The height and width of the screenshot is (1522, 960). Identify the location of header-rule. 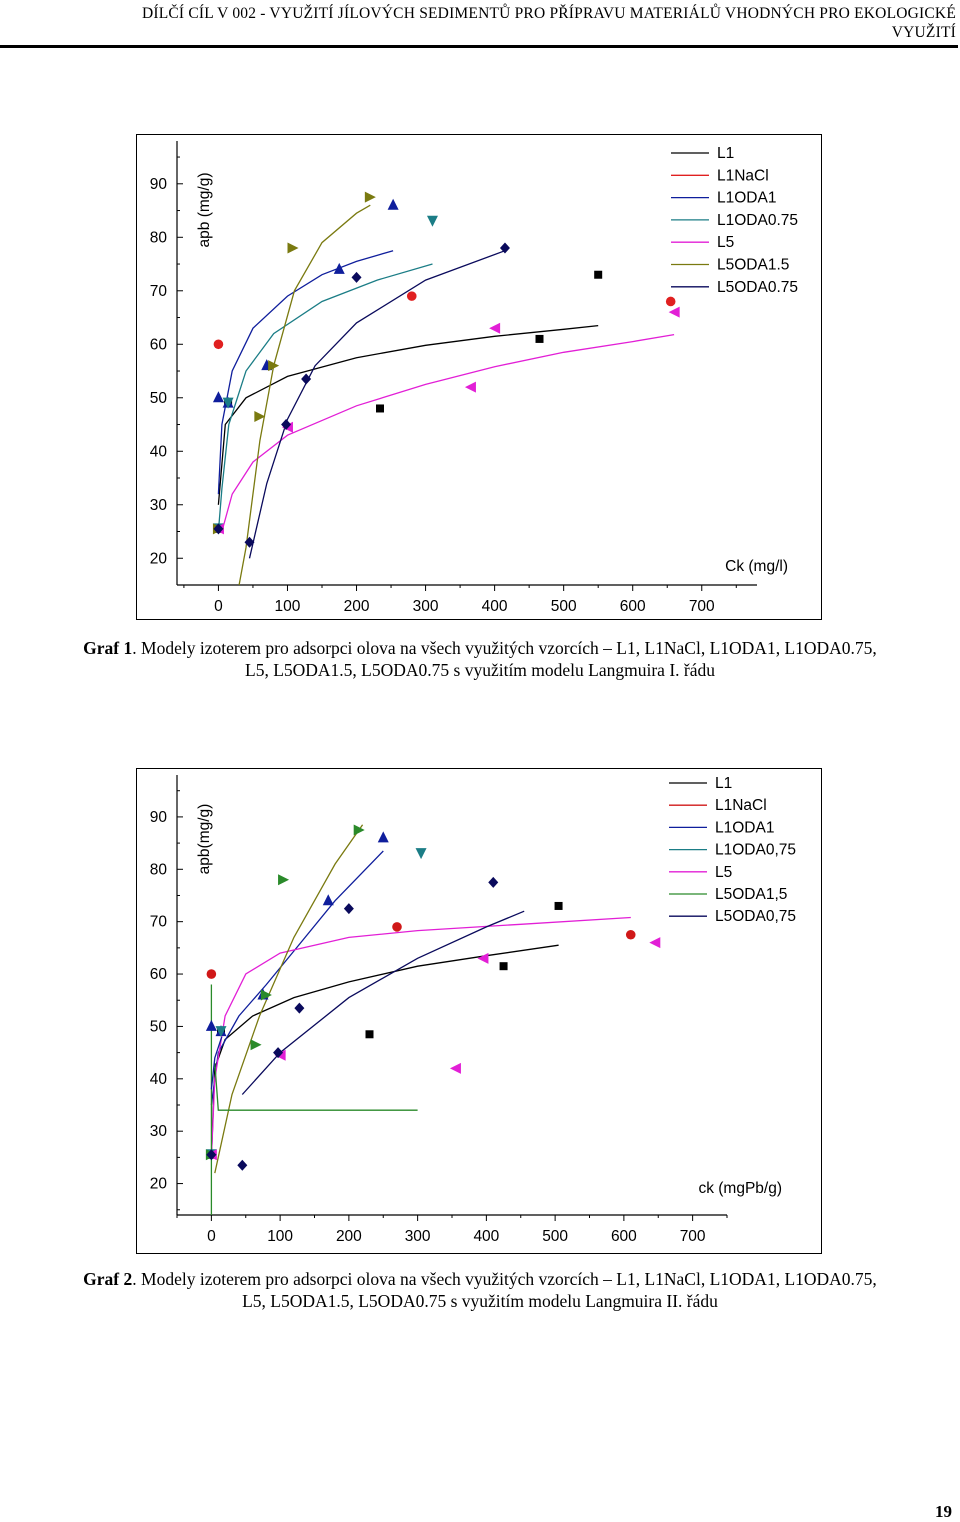
(479, 46).